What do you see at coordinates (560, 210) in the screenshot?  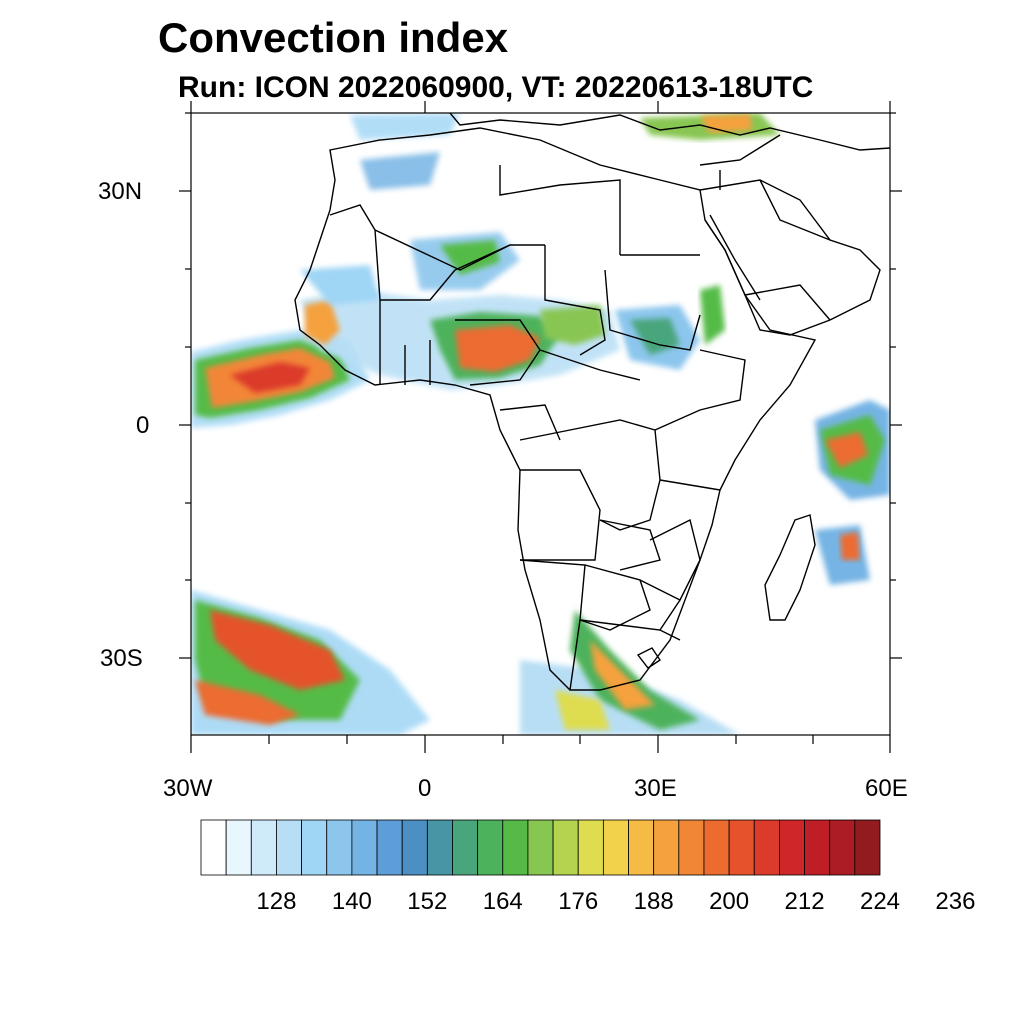 I see `border-libya` at bounding box center [560, 210].